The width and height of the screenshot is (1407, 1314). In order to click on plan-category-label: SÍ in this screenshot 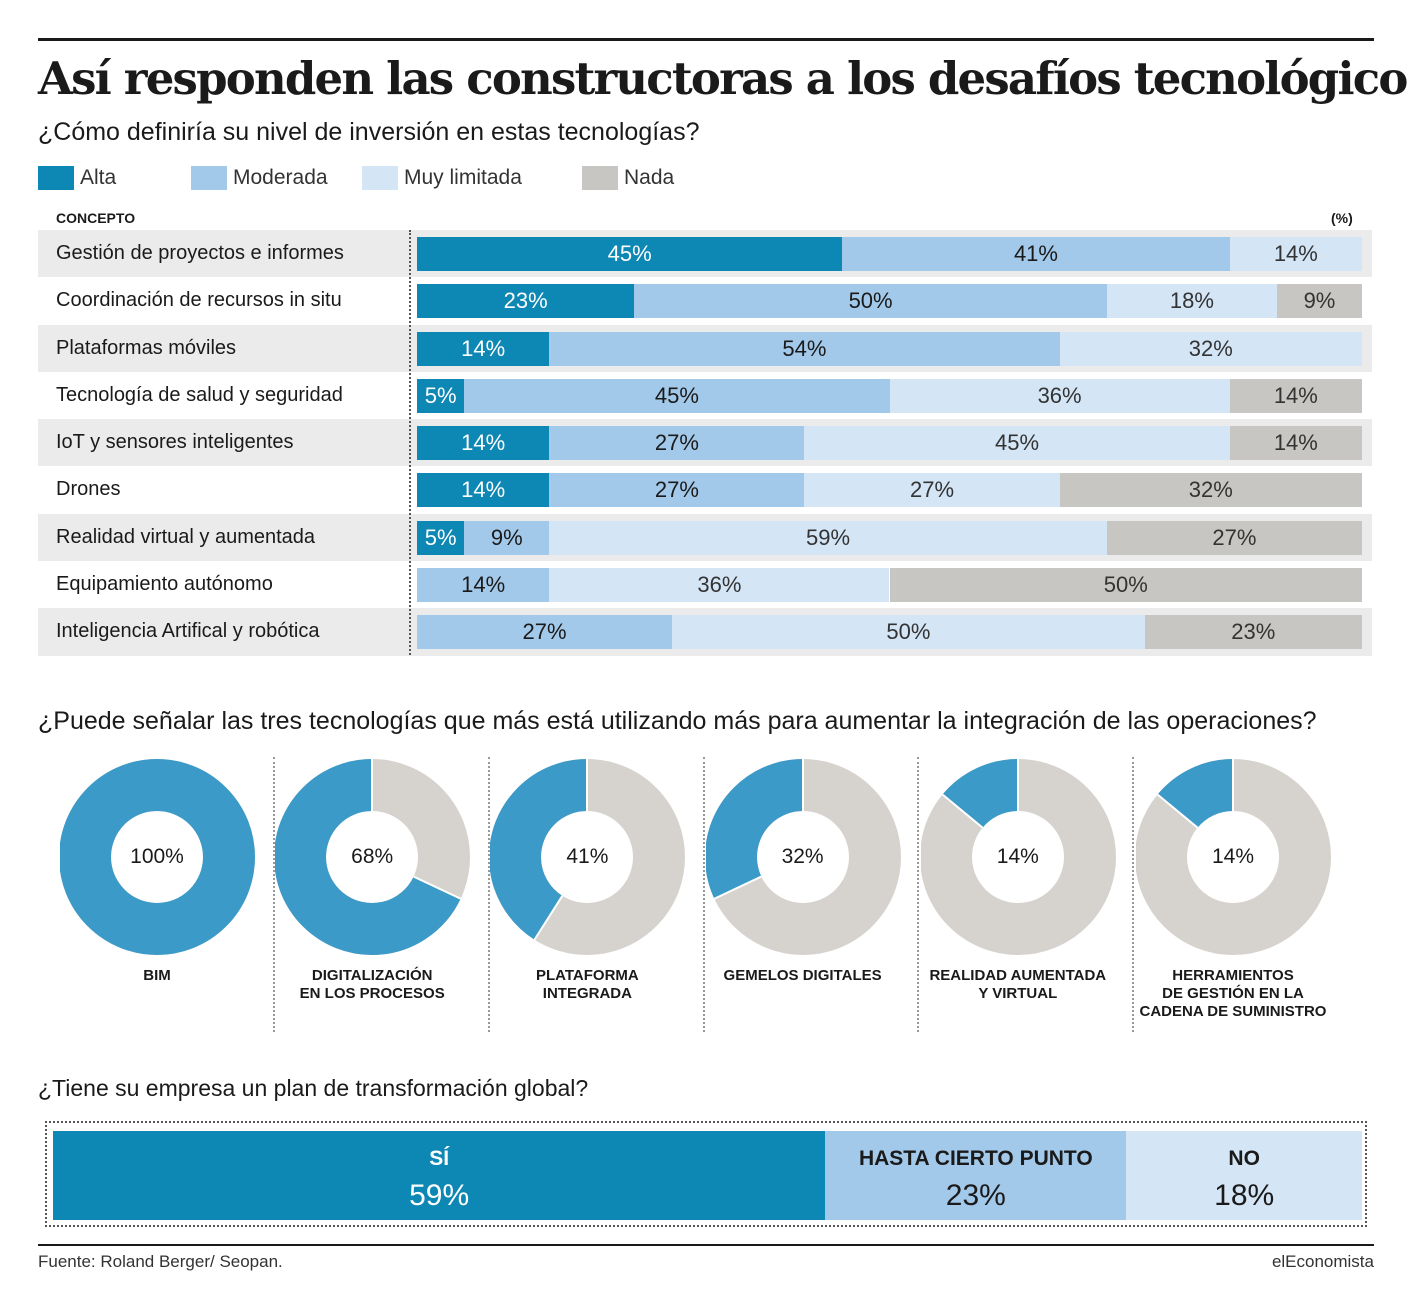, I will do `click(439, 1158)`.